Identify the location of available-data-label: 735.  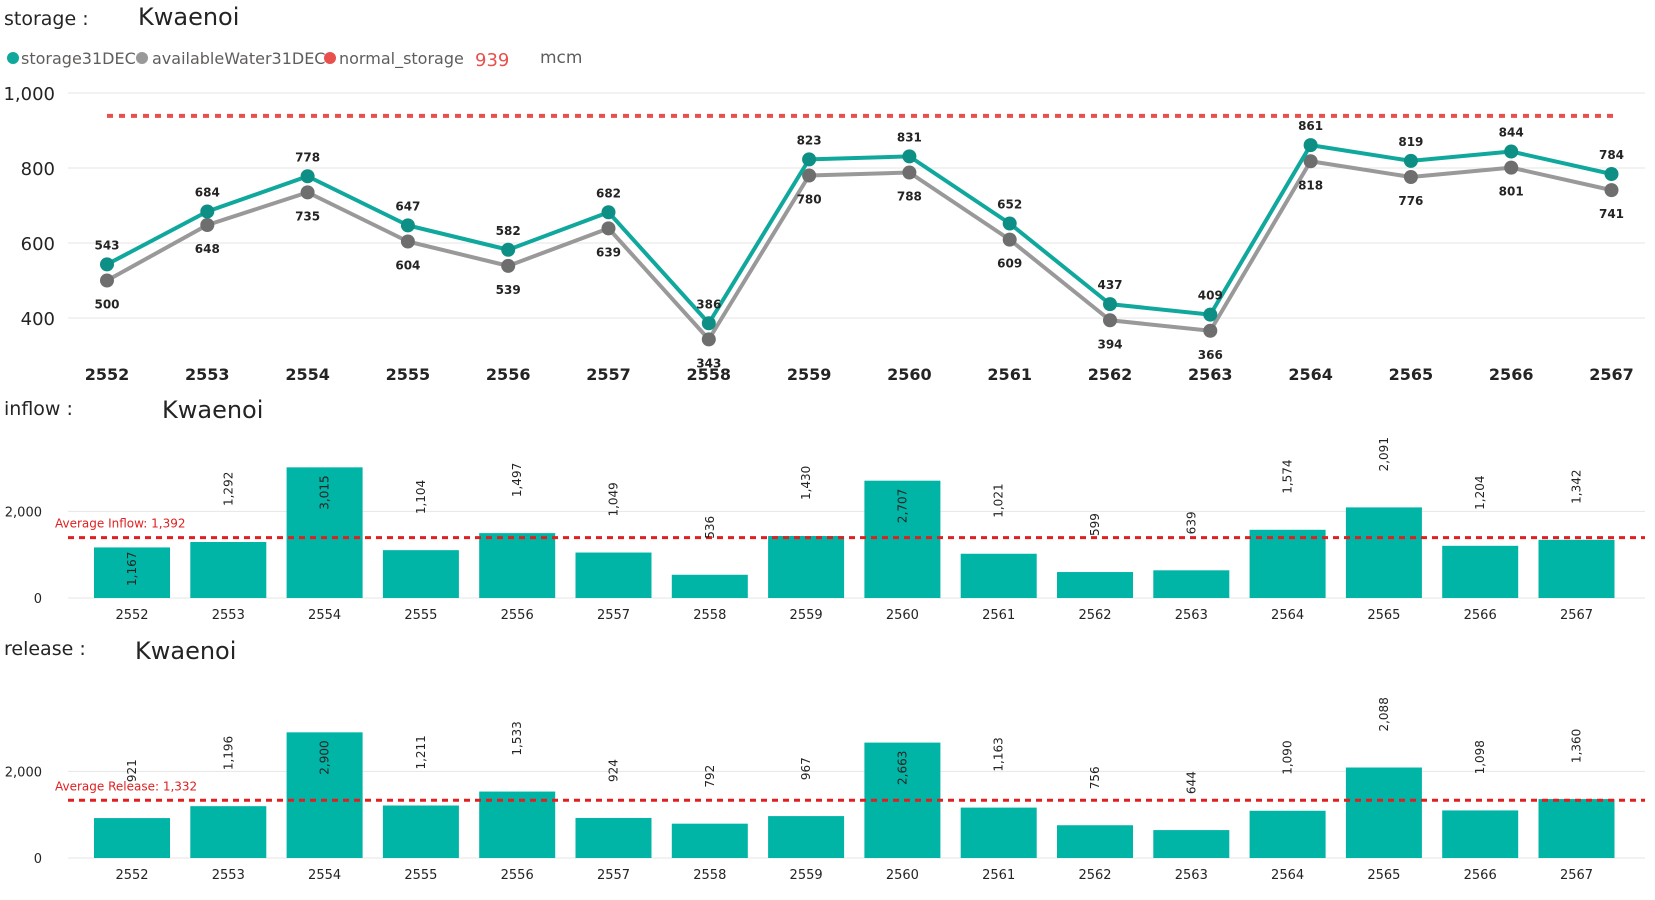
(307, 216).